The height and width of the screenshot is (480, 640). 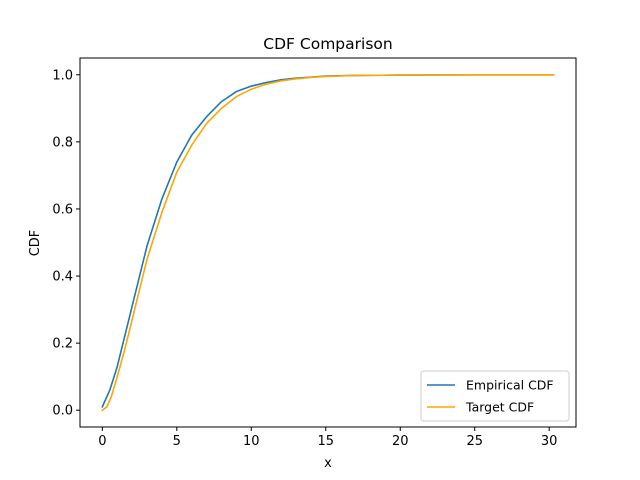 What do you see at coordinates (510, 385) in the screenshot?
I see `legend-label-1: Empirical CDF` at bounding box center [510, 385].